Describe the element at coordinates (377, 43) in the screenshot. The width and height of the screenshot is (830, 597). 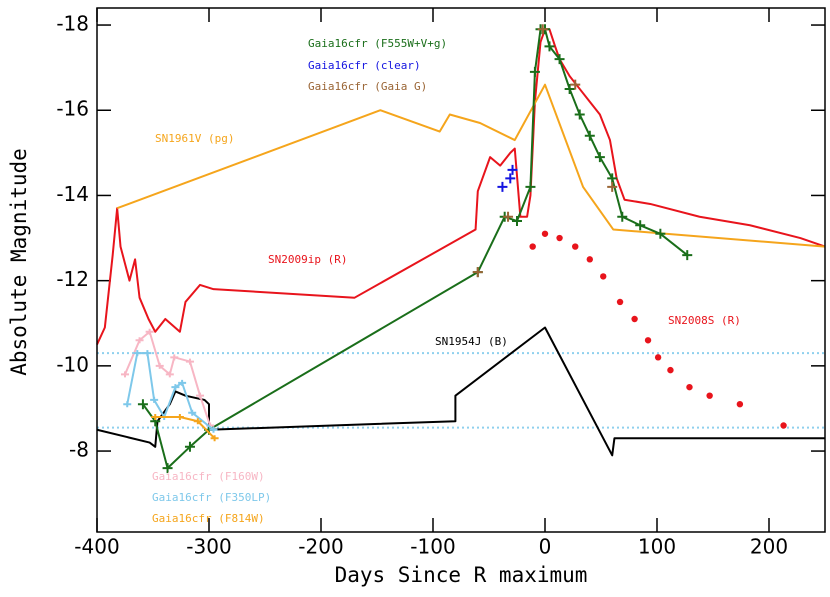
I see `series-label: Gaia16cfr (F555W+V+g)` at that location.